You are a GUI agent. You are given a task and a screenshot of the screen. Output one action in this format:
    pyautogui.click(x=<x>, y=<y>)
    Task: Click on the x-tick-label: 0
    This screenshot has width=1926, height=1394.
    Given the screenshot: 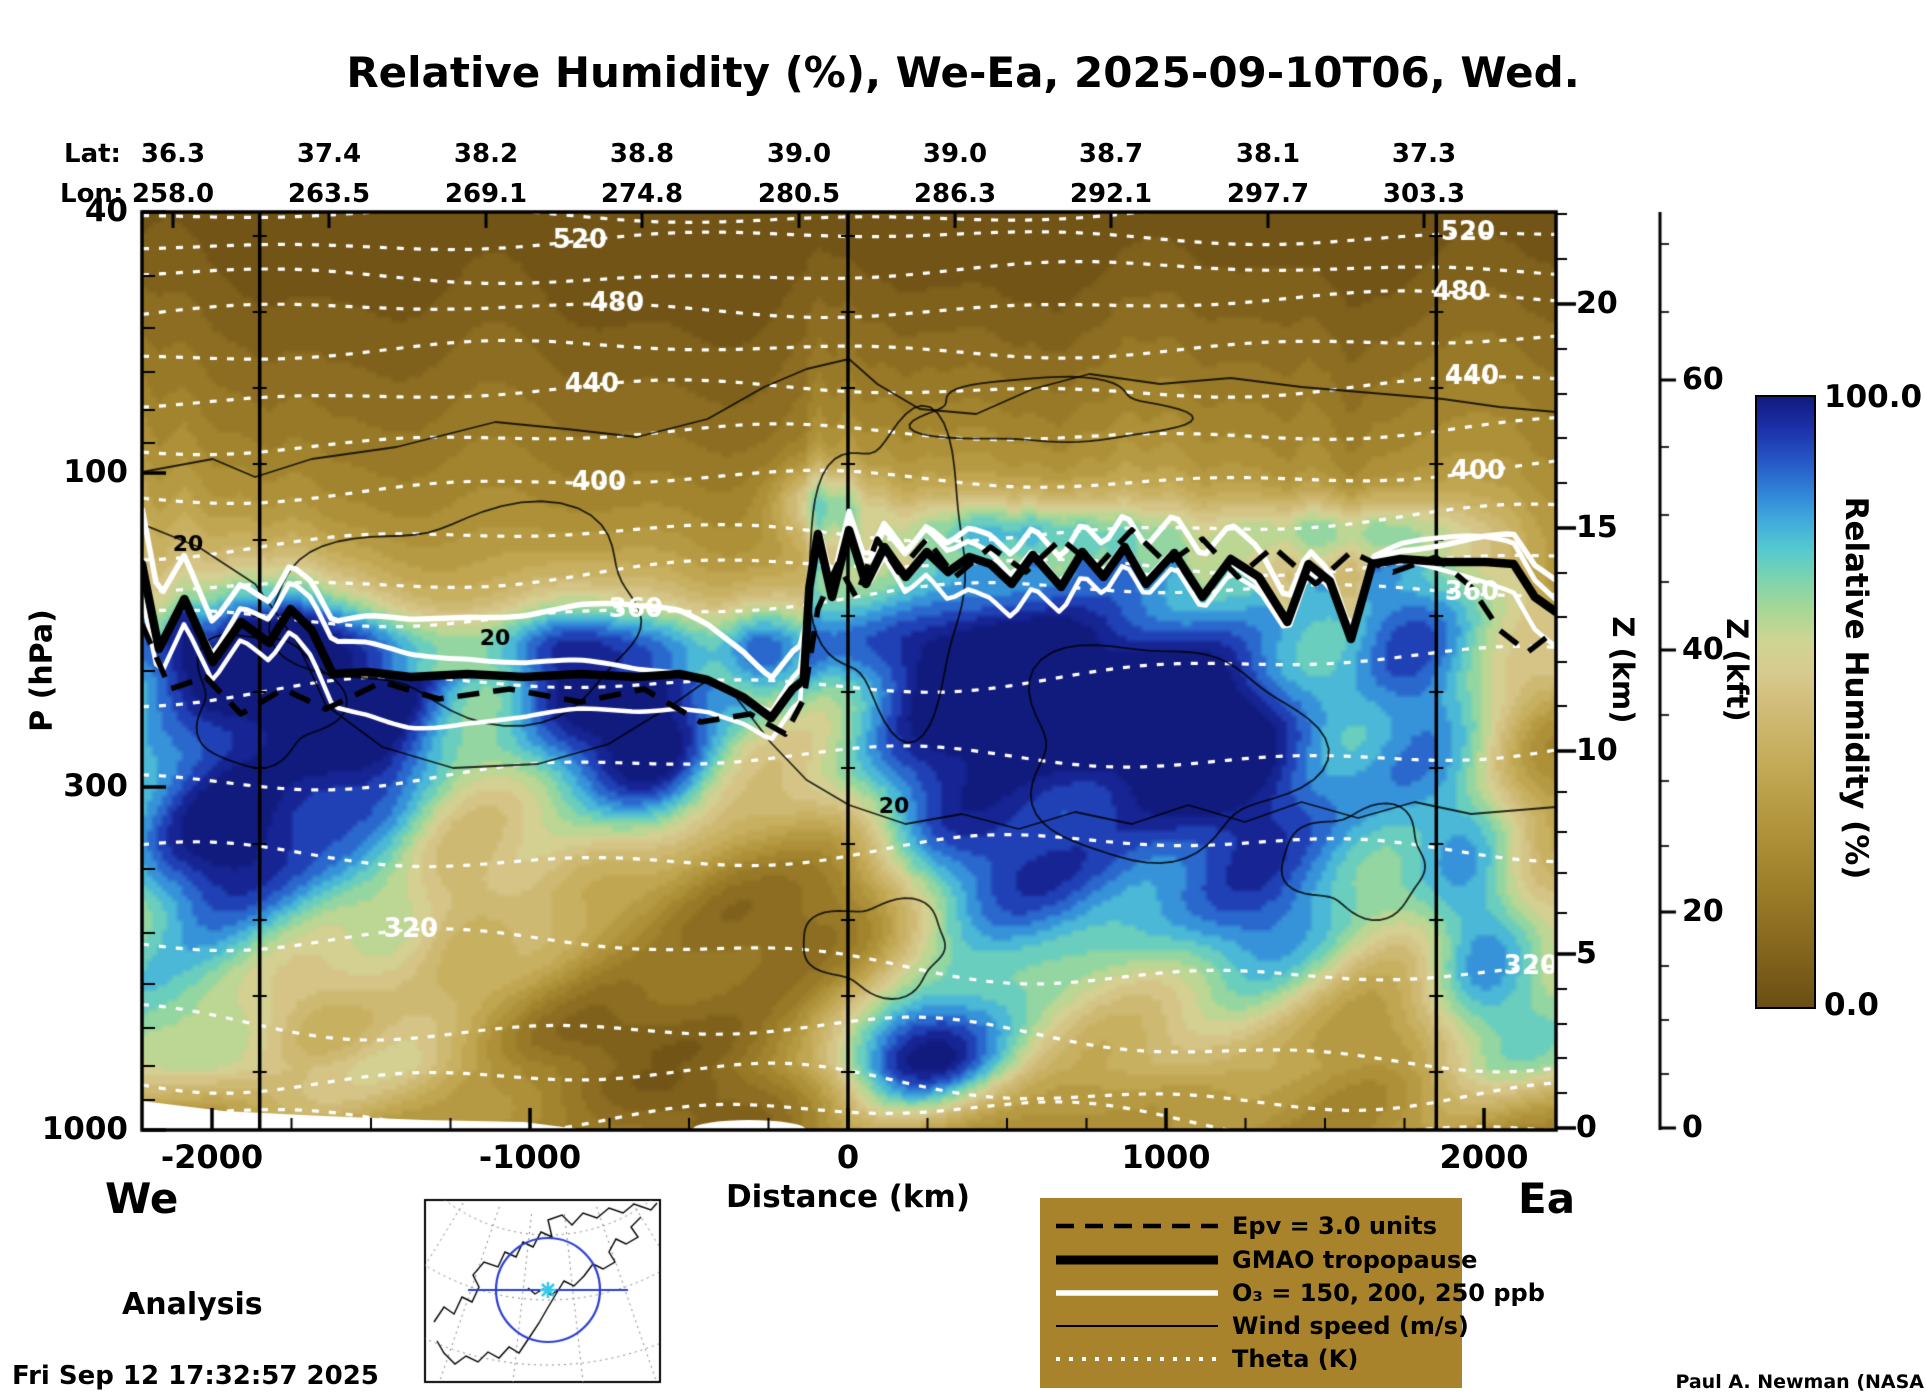 What is the action you would take?
    pyautogui.click(x=848, y=1157)
    